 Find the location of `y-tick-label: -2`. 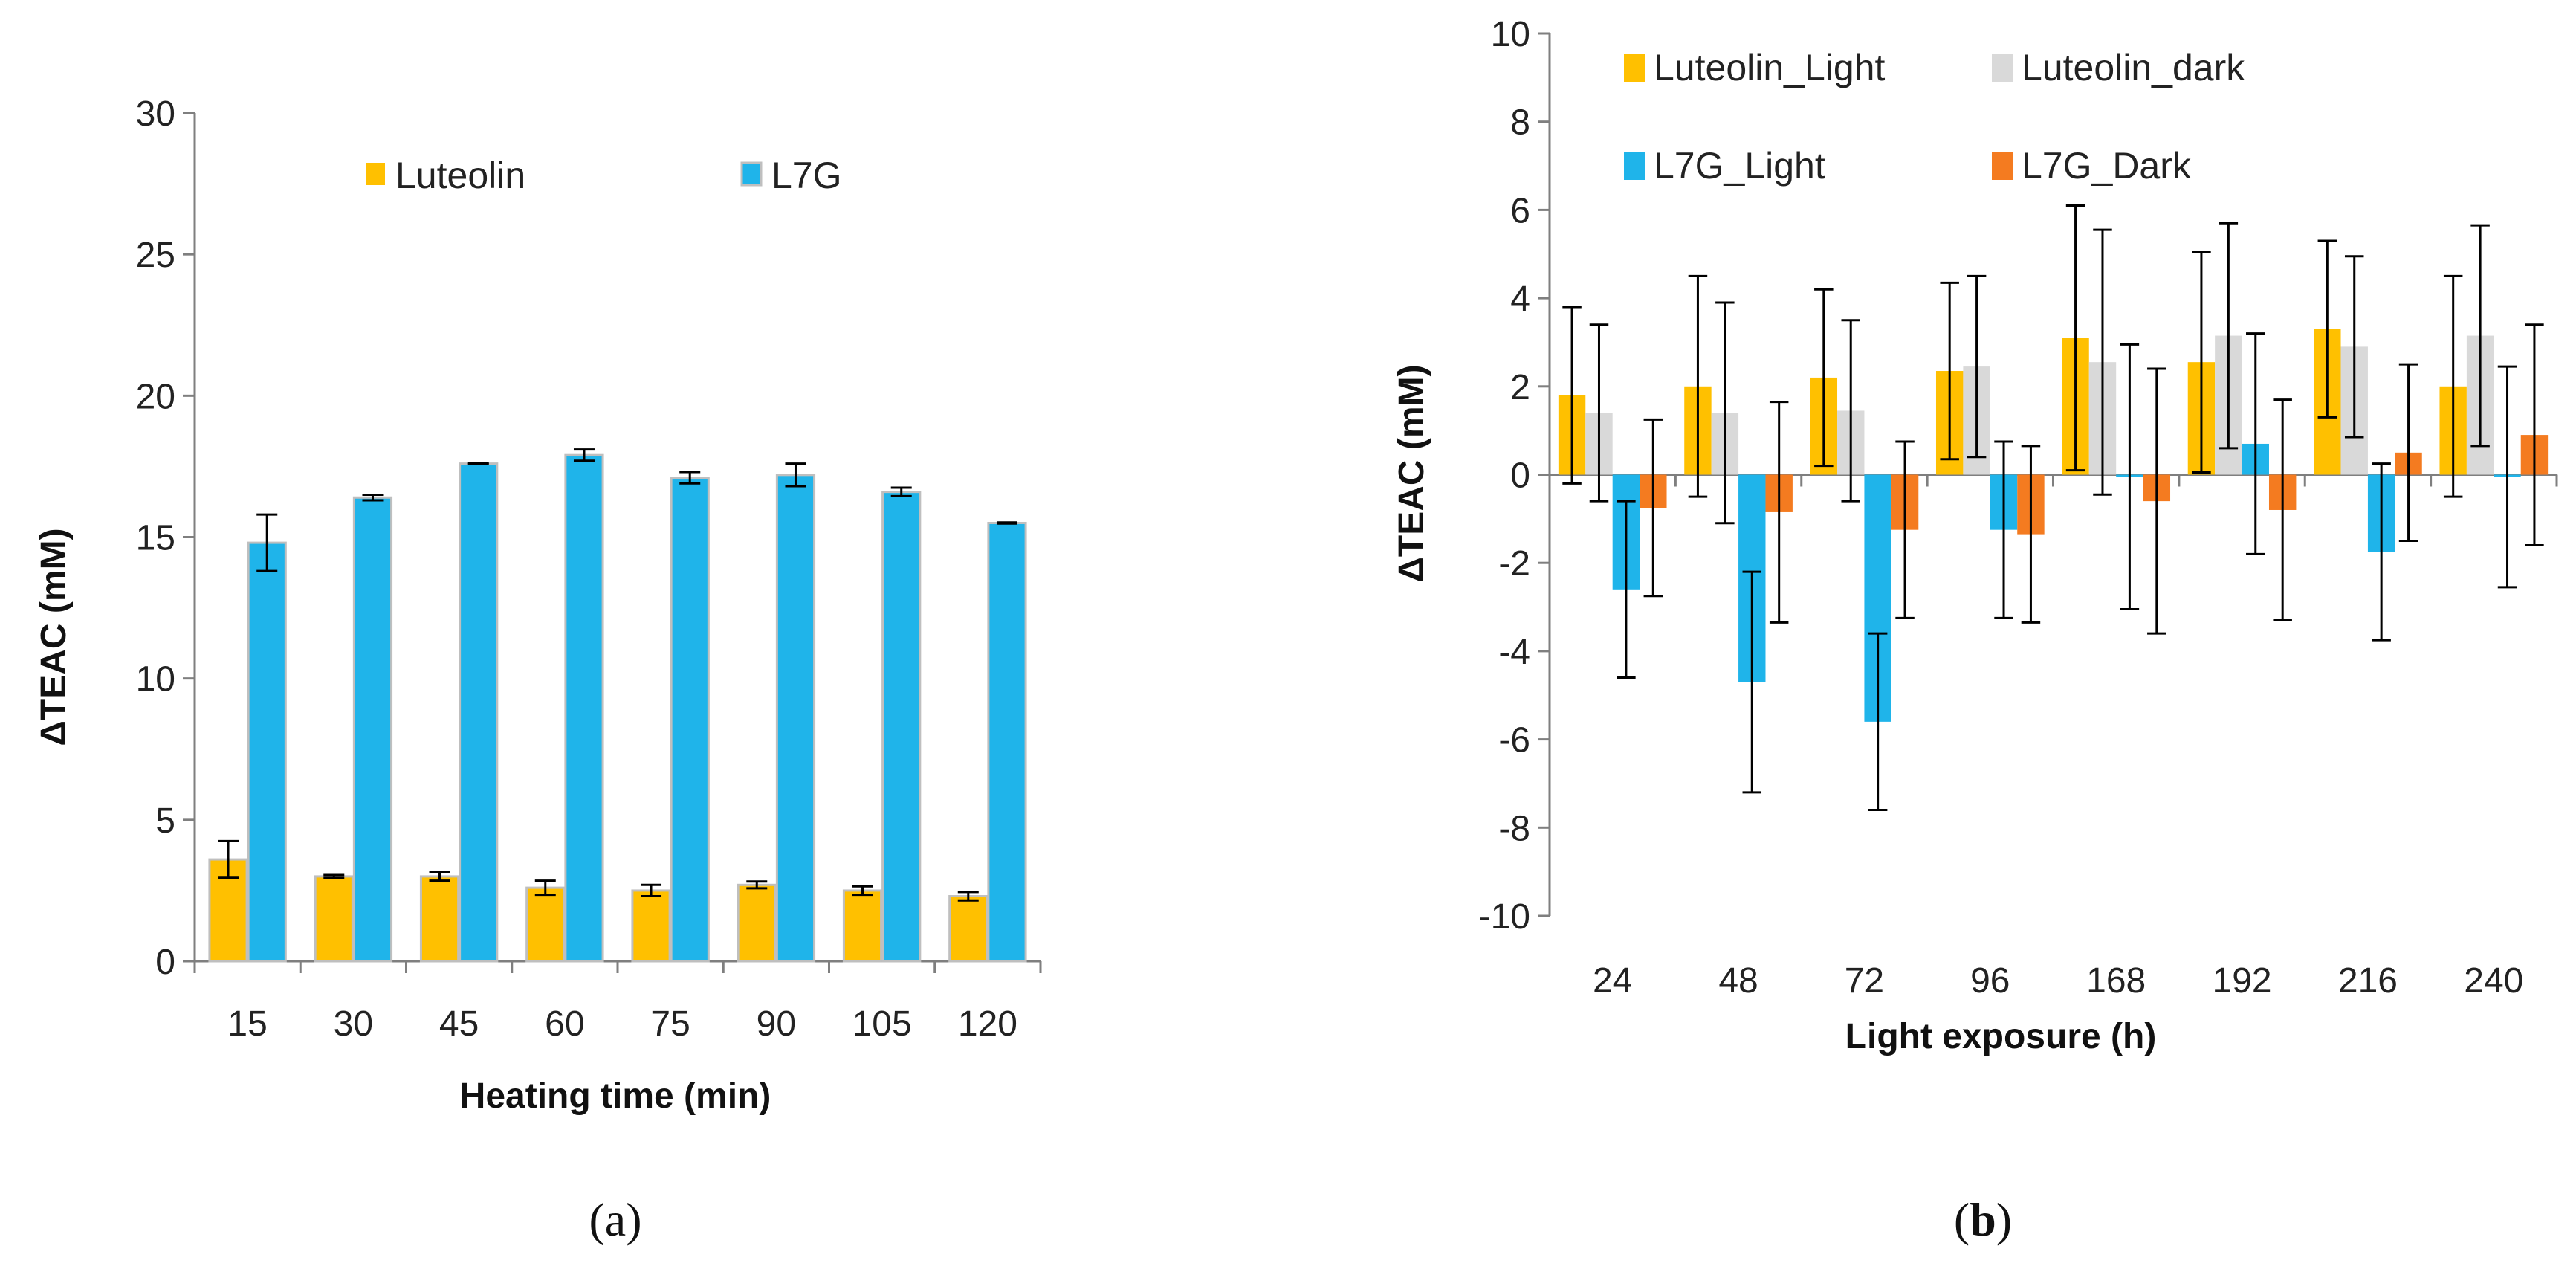

y-tick-label: -2 is located at coordinates (1514, 564).